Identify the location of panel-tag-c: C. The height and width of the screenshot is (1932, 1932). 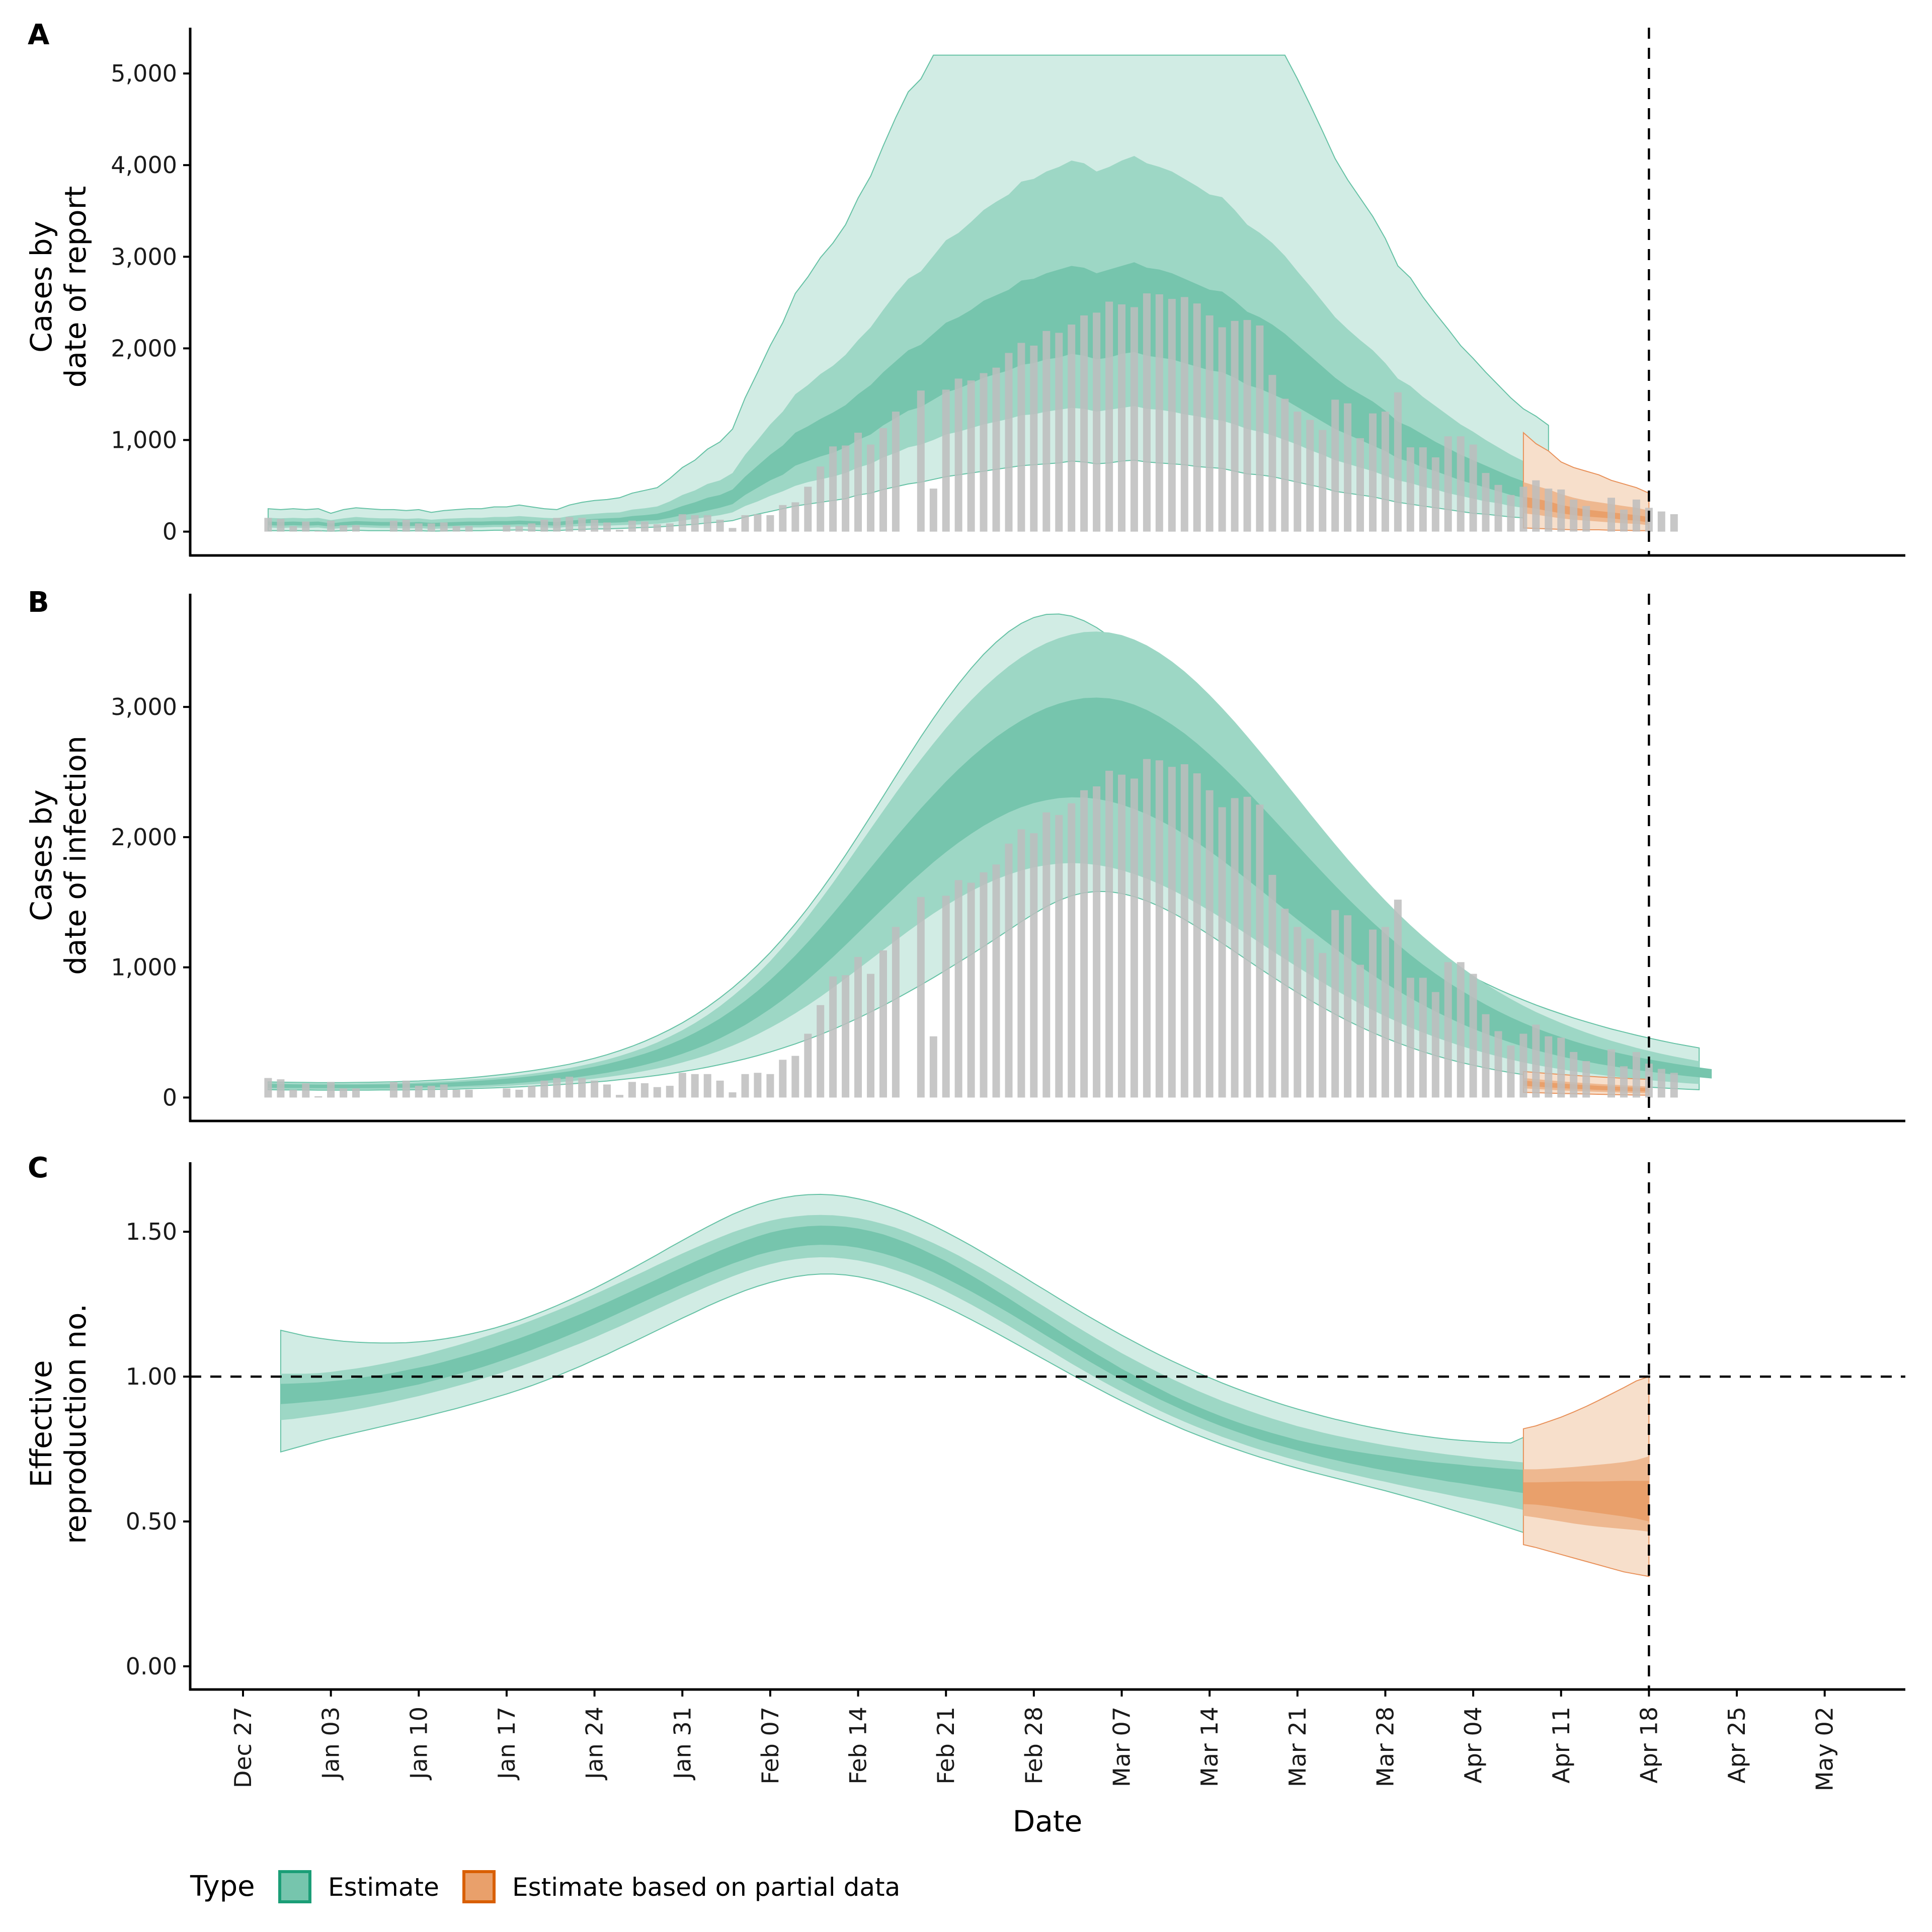
(38, 1168).